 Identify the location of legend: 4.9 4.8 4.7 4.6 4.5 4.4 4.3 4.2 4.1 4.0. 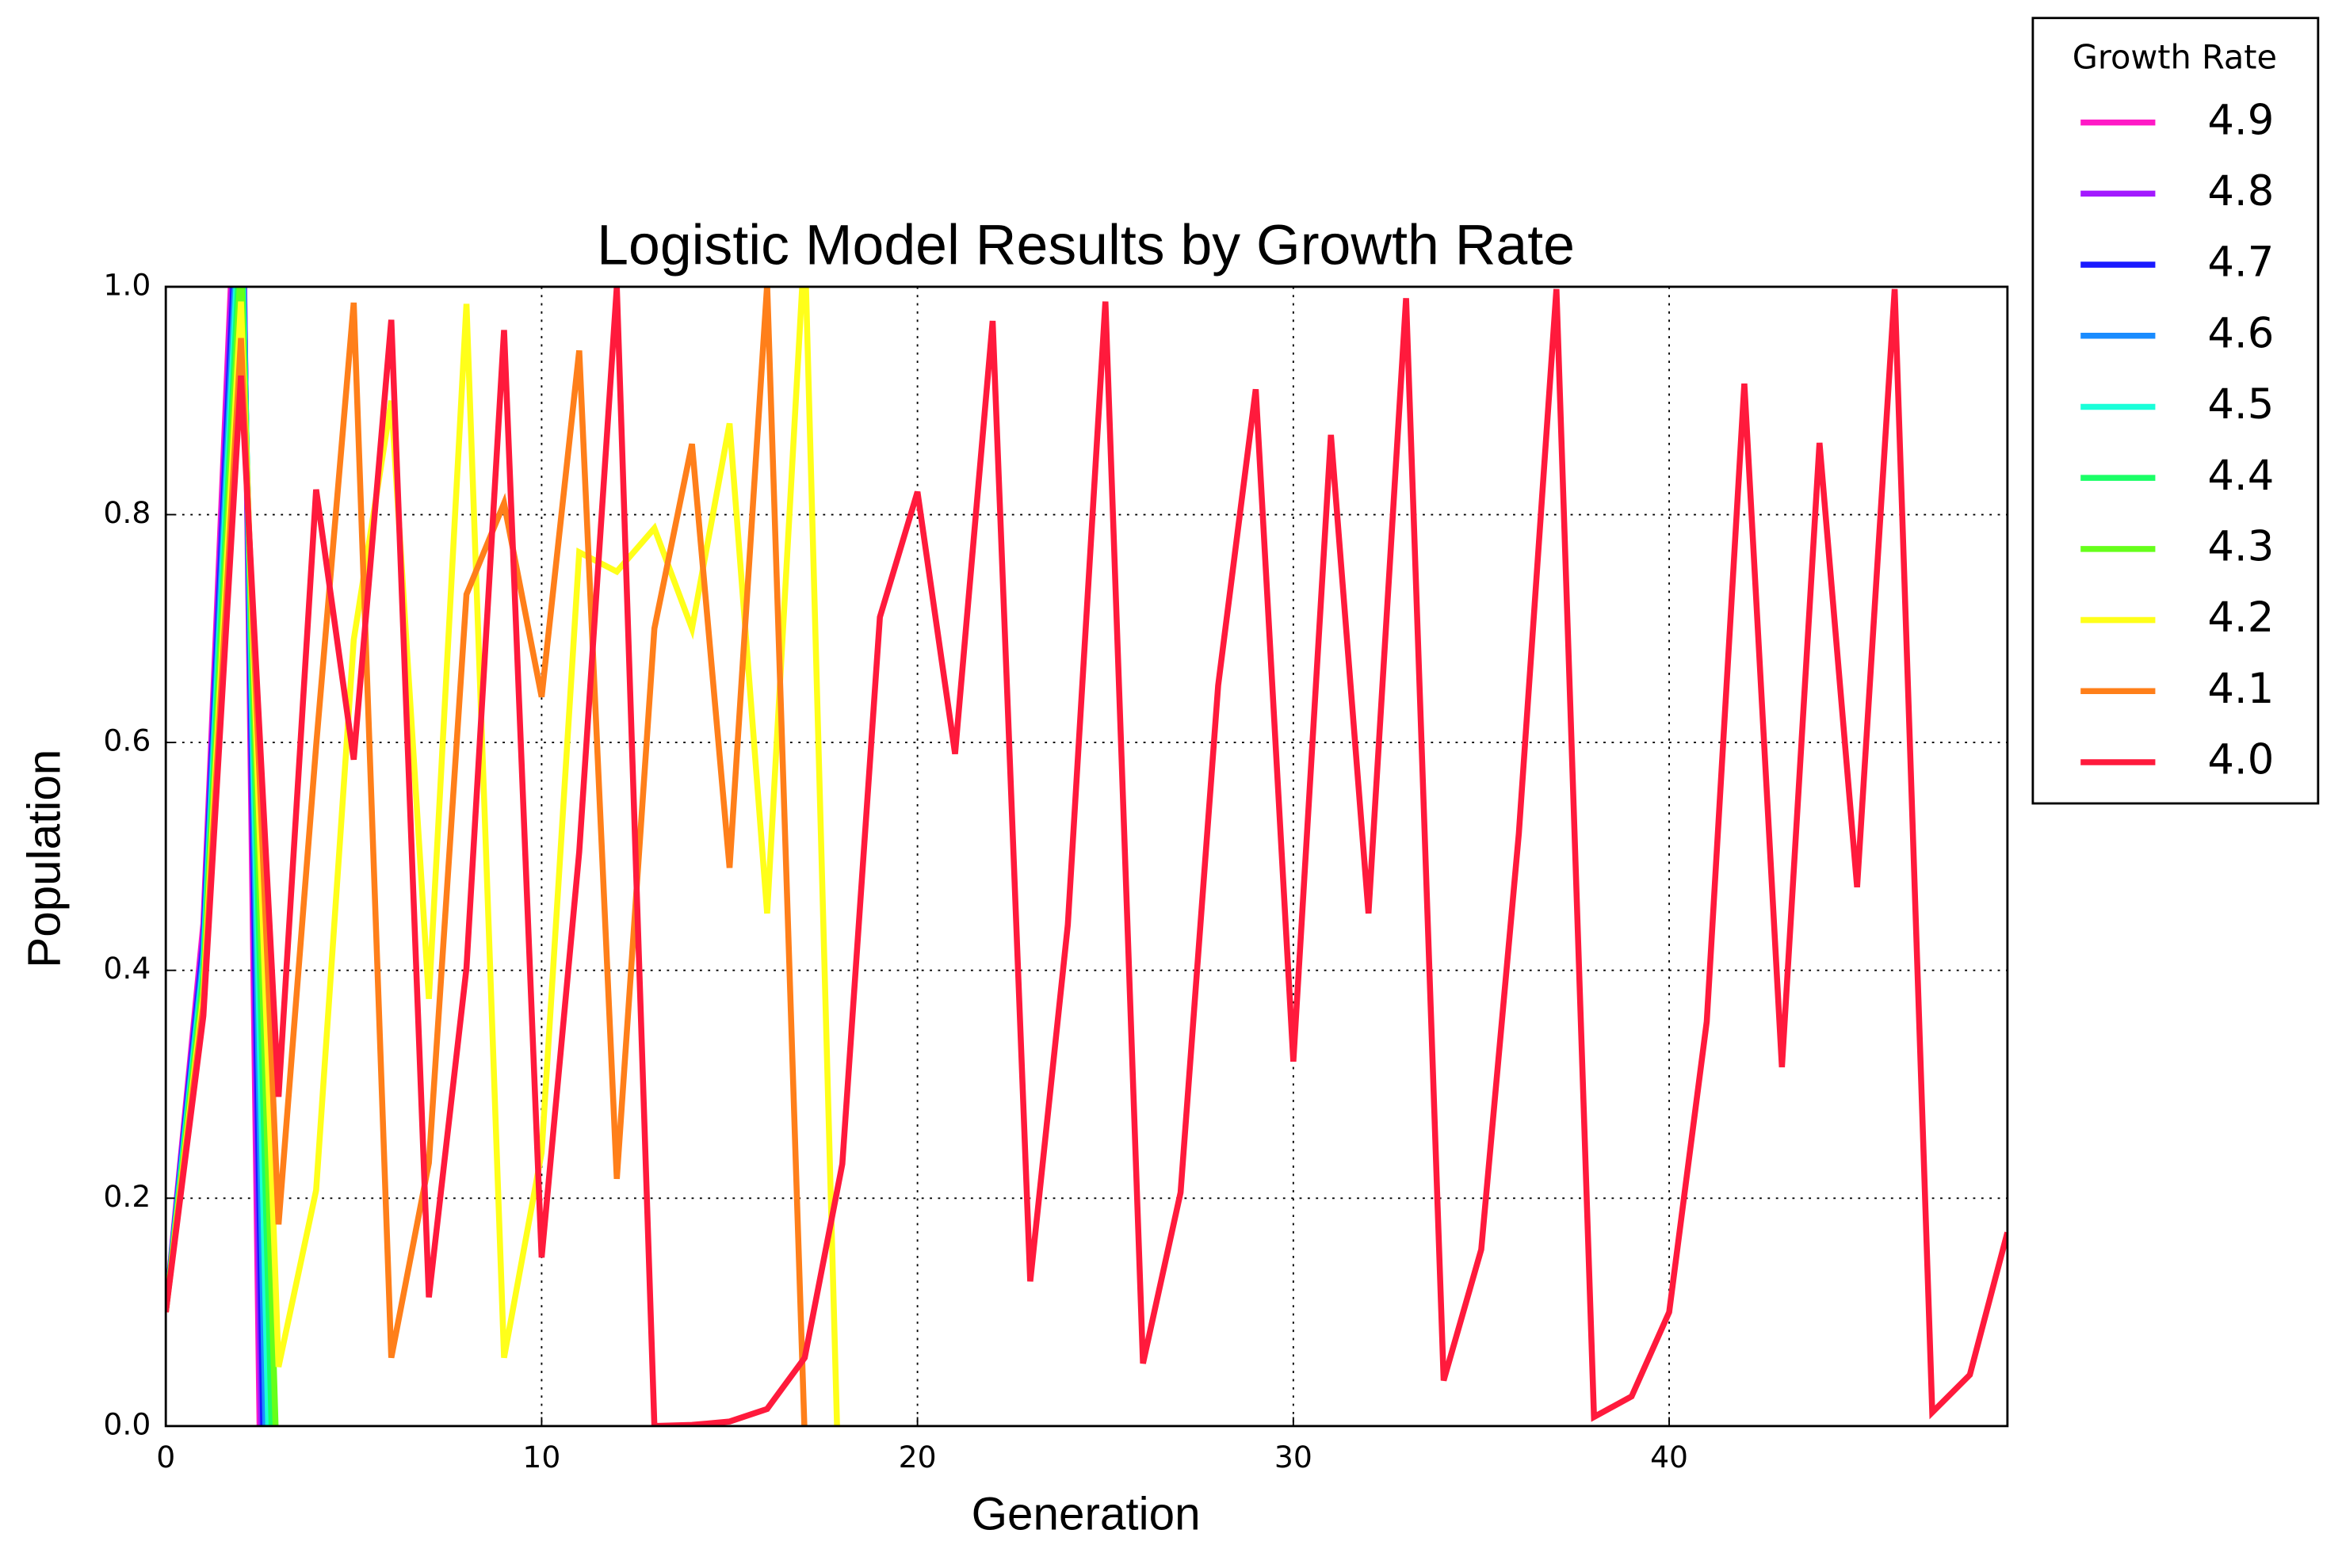
(2177, 440).